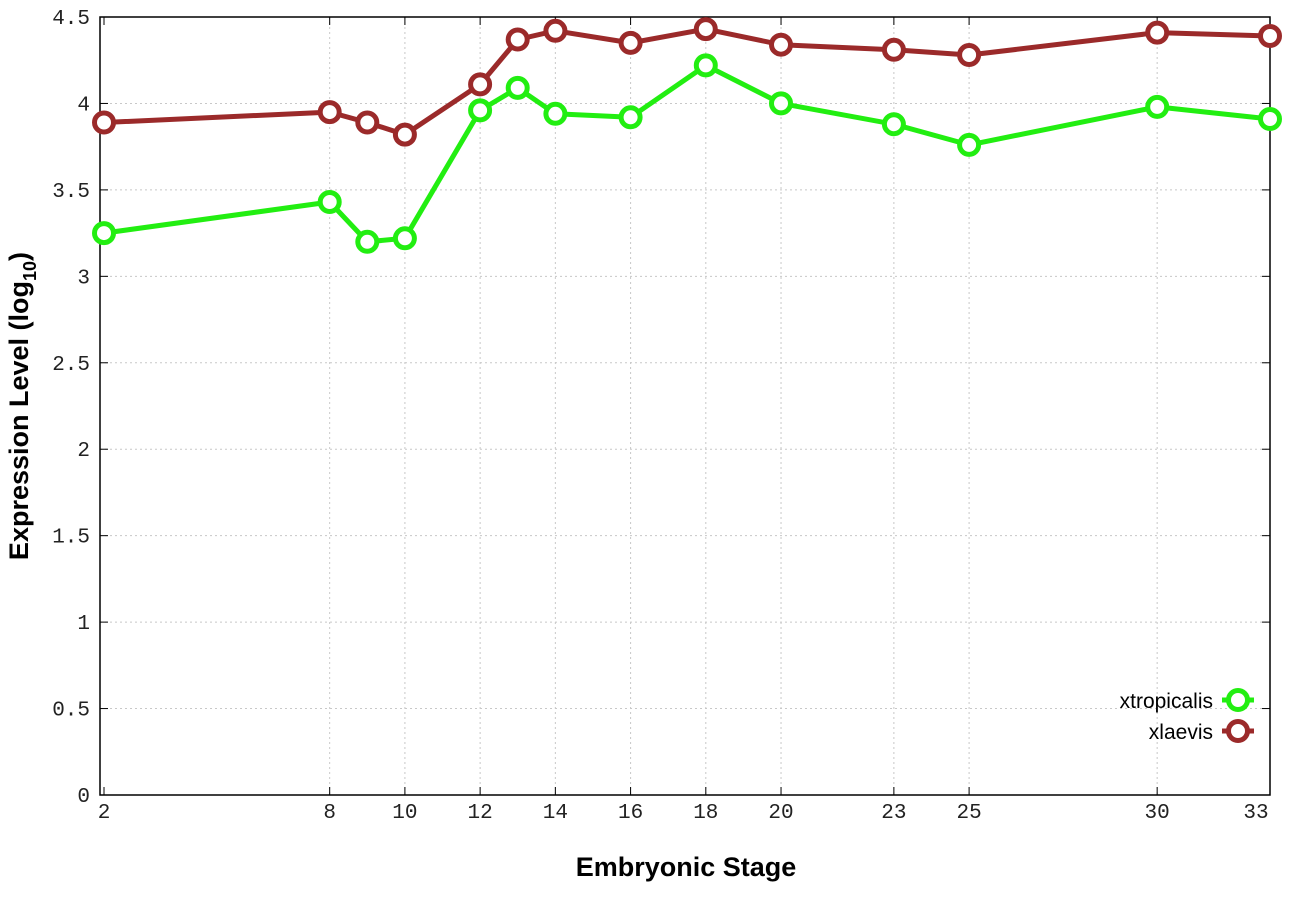  Describe the element at coordinates (1181, 732) in the screenshot. I see `legend-label-xlaevis: xlaevis` at that location.